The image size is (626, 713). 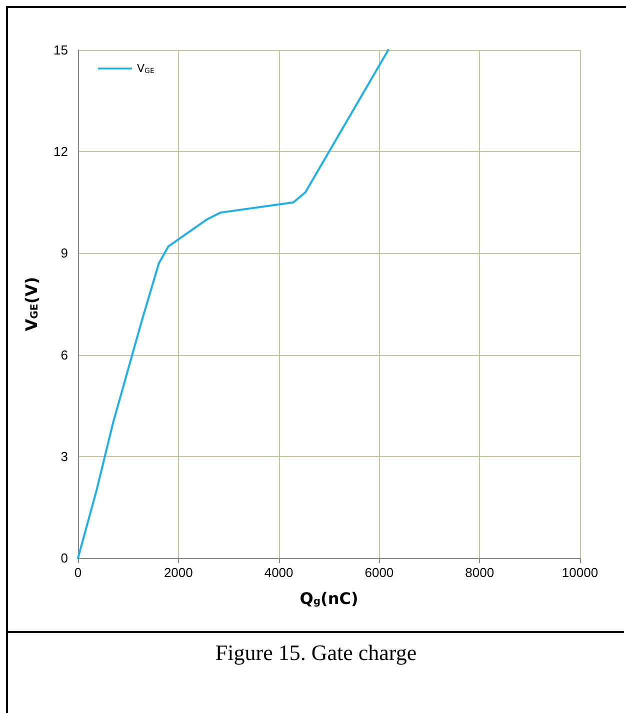 What do you see at coordinates (178, 572) in the screenshot?
I see `x-tick-label: 2000` at bounding box center [178, 572].